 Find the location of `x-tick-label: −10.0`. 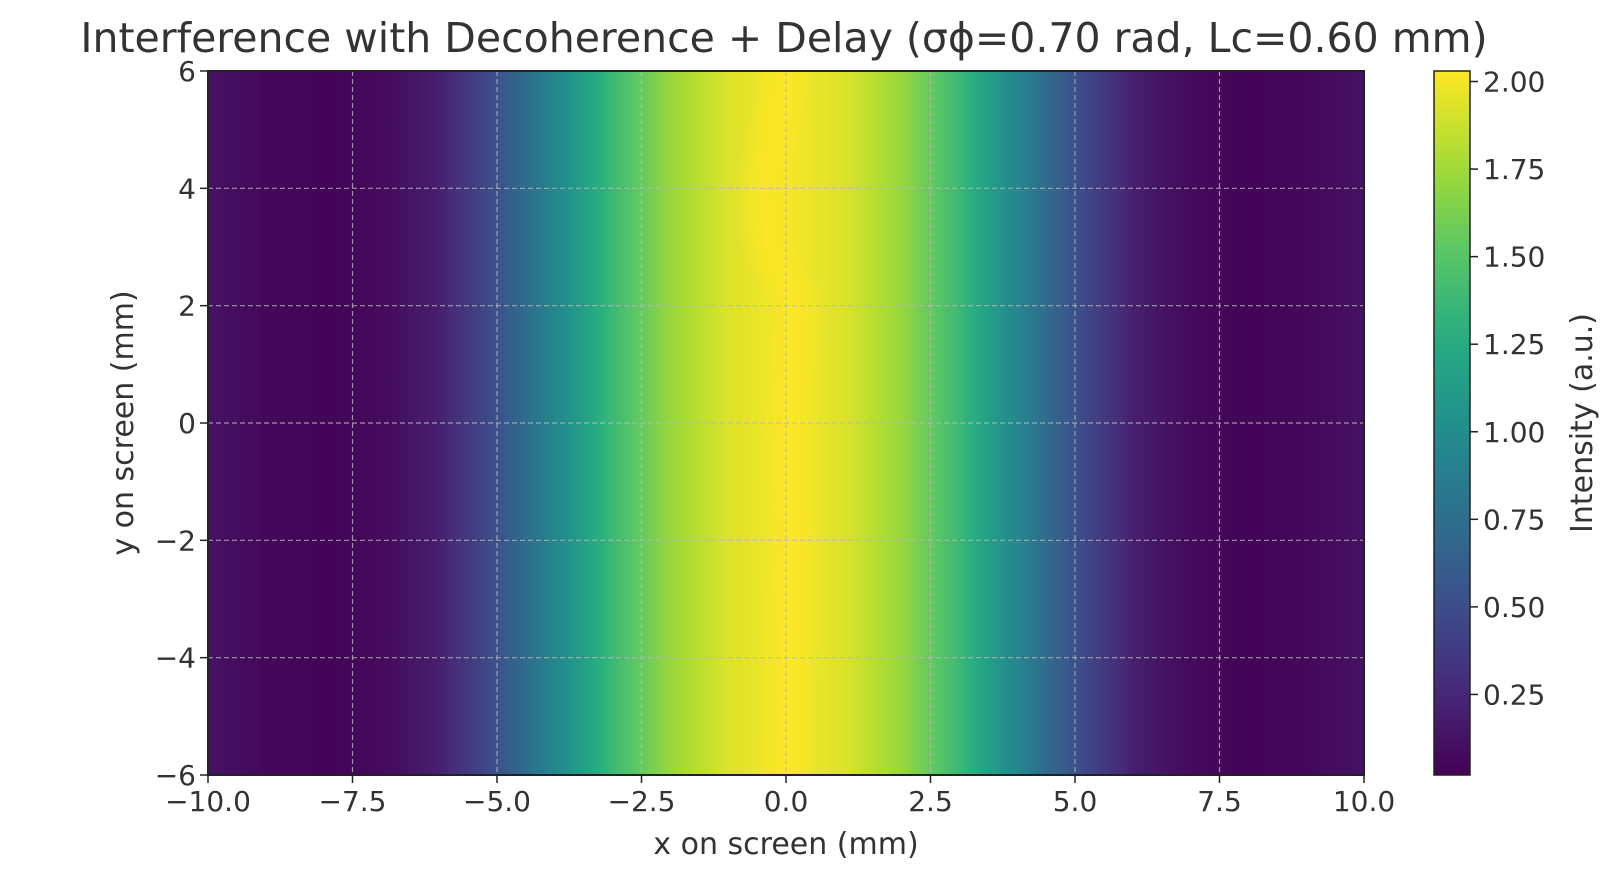

x-tick-label: −10.0 is located at coordinates (208, 801).